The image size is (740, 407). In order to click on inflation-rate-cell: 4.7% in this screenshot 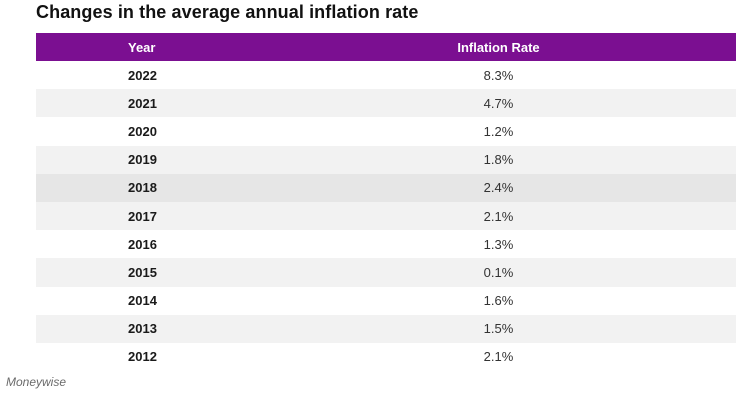, I will do `click(498, 103)`.